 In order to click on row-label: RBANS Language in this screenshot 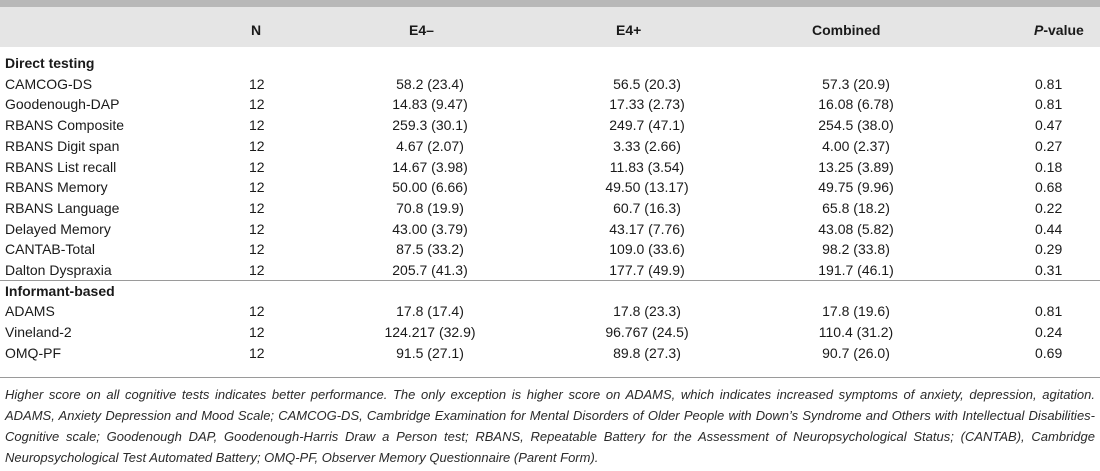, I will do `click(62, 207)`.